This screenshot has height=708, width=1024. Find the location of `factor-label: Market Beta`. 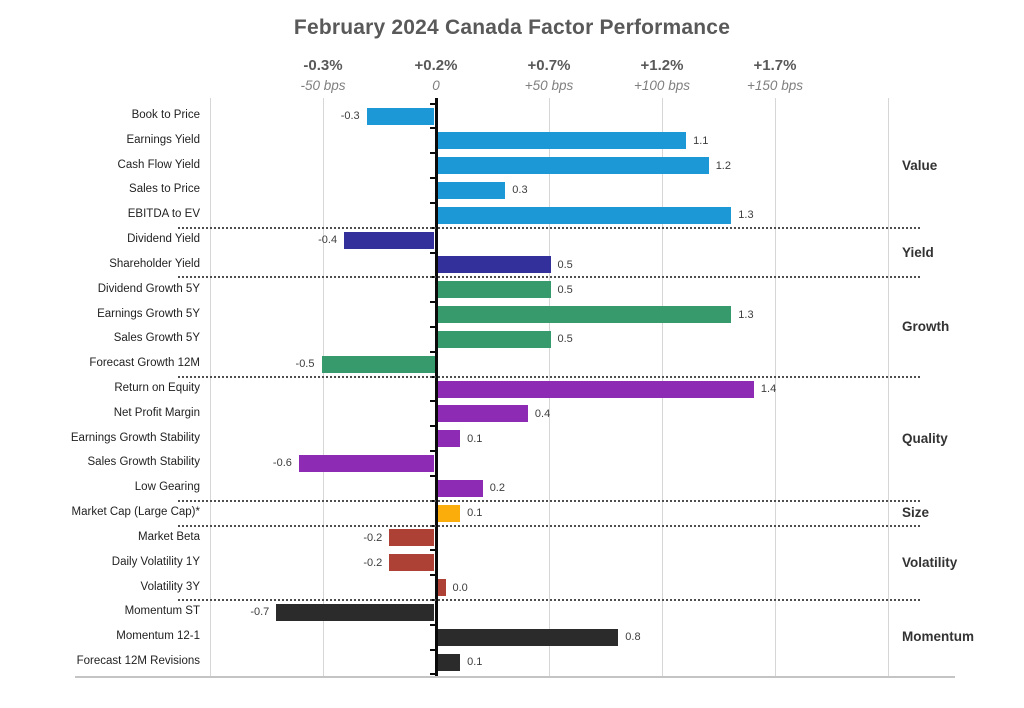

factor-label: Market Beta is located at coordinates (169, 536).